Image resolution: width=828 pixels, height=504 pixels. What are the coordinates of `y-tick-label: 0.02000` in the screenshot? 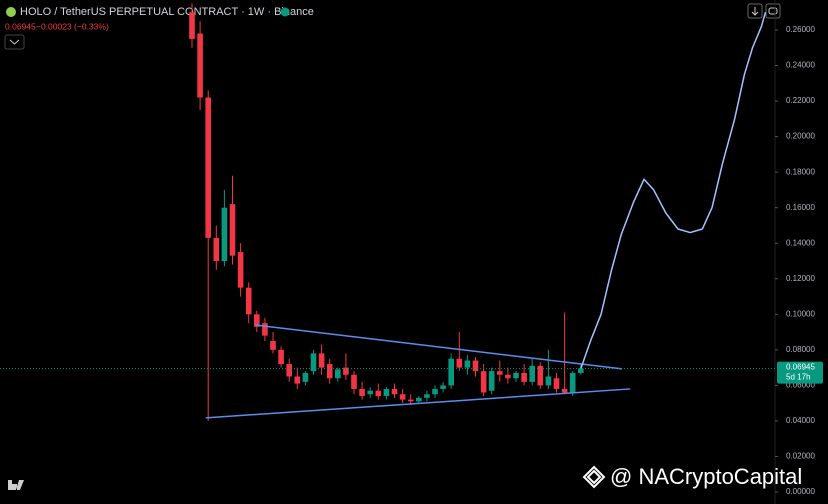 It's located at (800, 456).